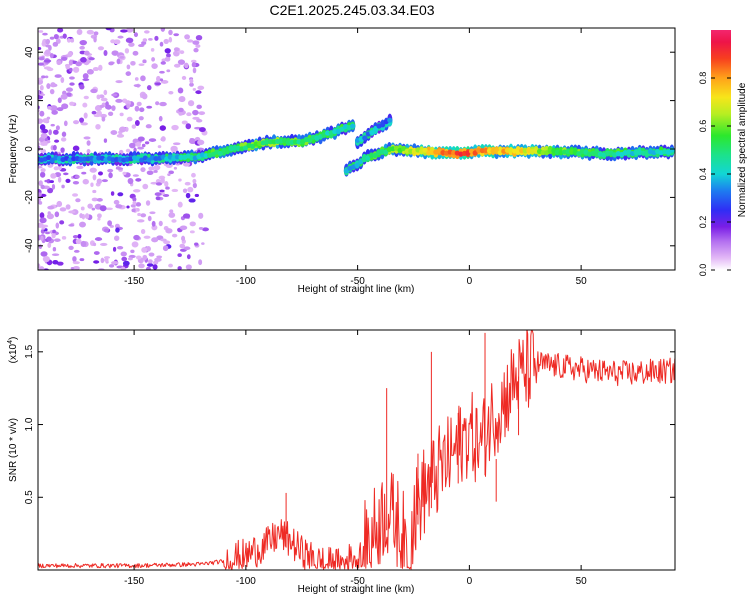 This screenshot has height=605, width=750. Describe the element at coordinates (13, 353) in the screenshot. I see `scale-factor-base: (x10` at that location.